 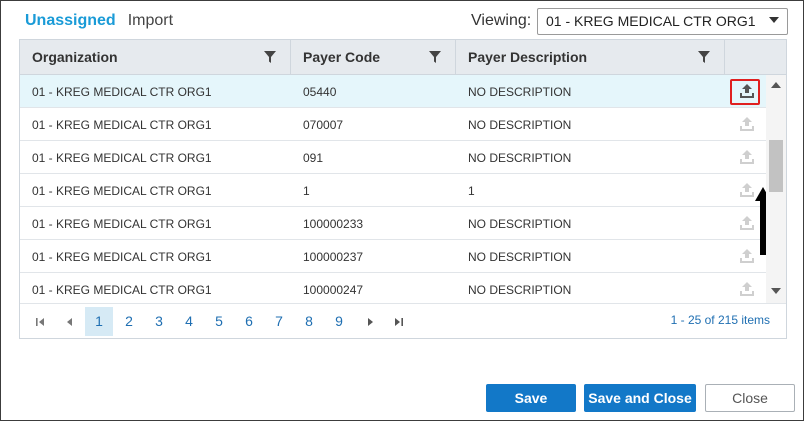 I want to click on upload-highlight-box, so click(x=745, y=92).